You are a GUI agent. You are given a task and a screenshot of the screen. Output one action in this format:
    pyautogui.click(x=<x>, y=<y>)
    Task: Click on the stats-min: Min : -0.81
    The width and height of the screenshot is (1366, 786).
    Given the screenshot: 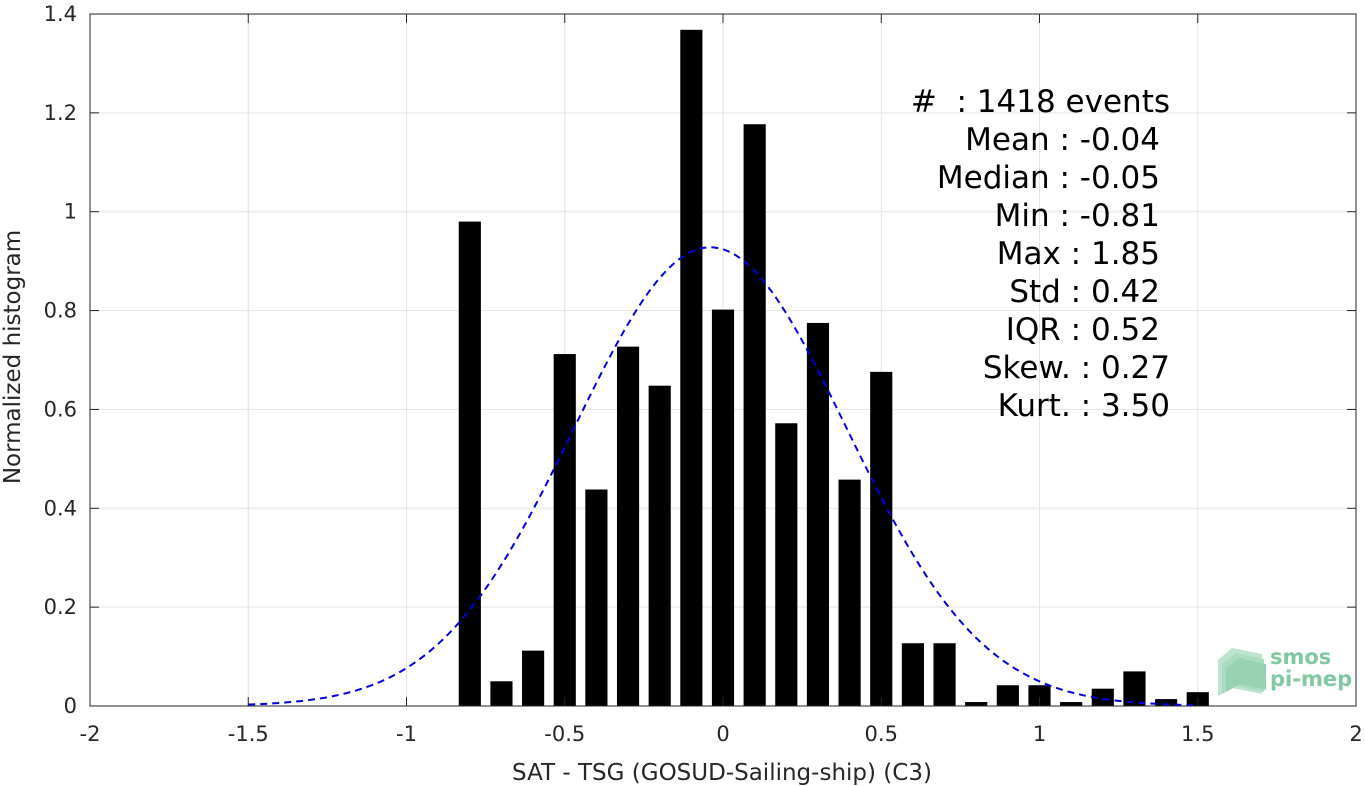 What is the action you would take?
    pyautogui.click(x=1077, y=216)
    